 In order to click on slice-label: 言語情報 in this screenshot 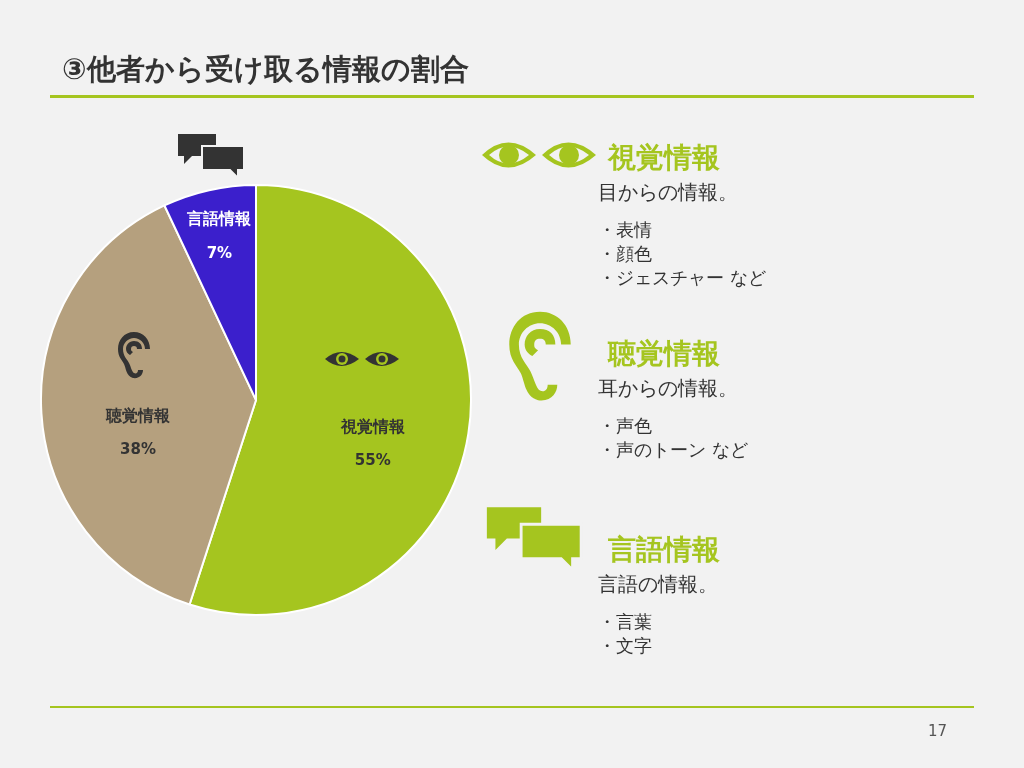, I will do `click(219, 219)`.